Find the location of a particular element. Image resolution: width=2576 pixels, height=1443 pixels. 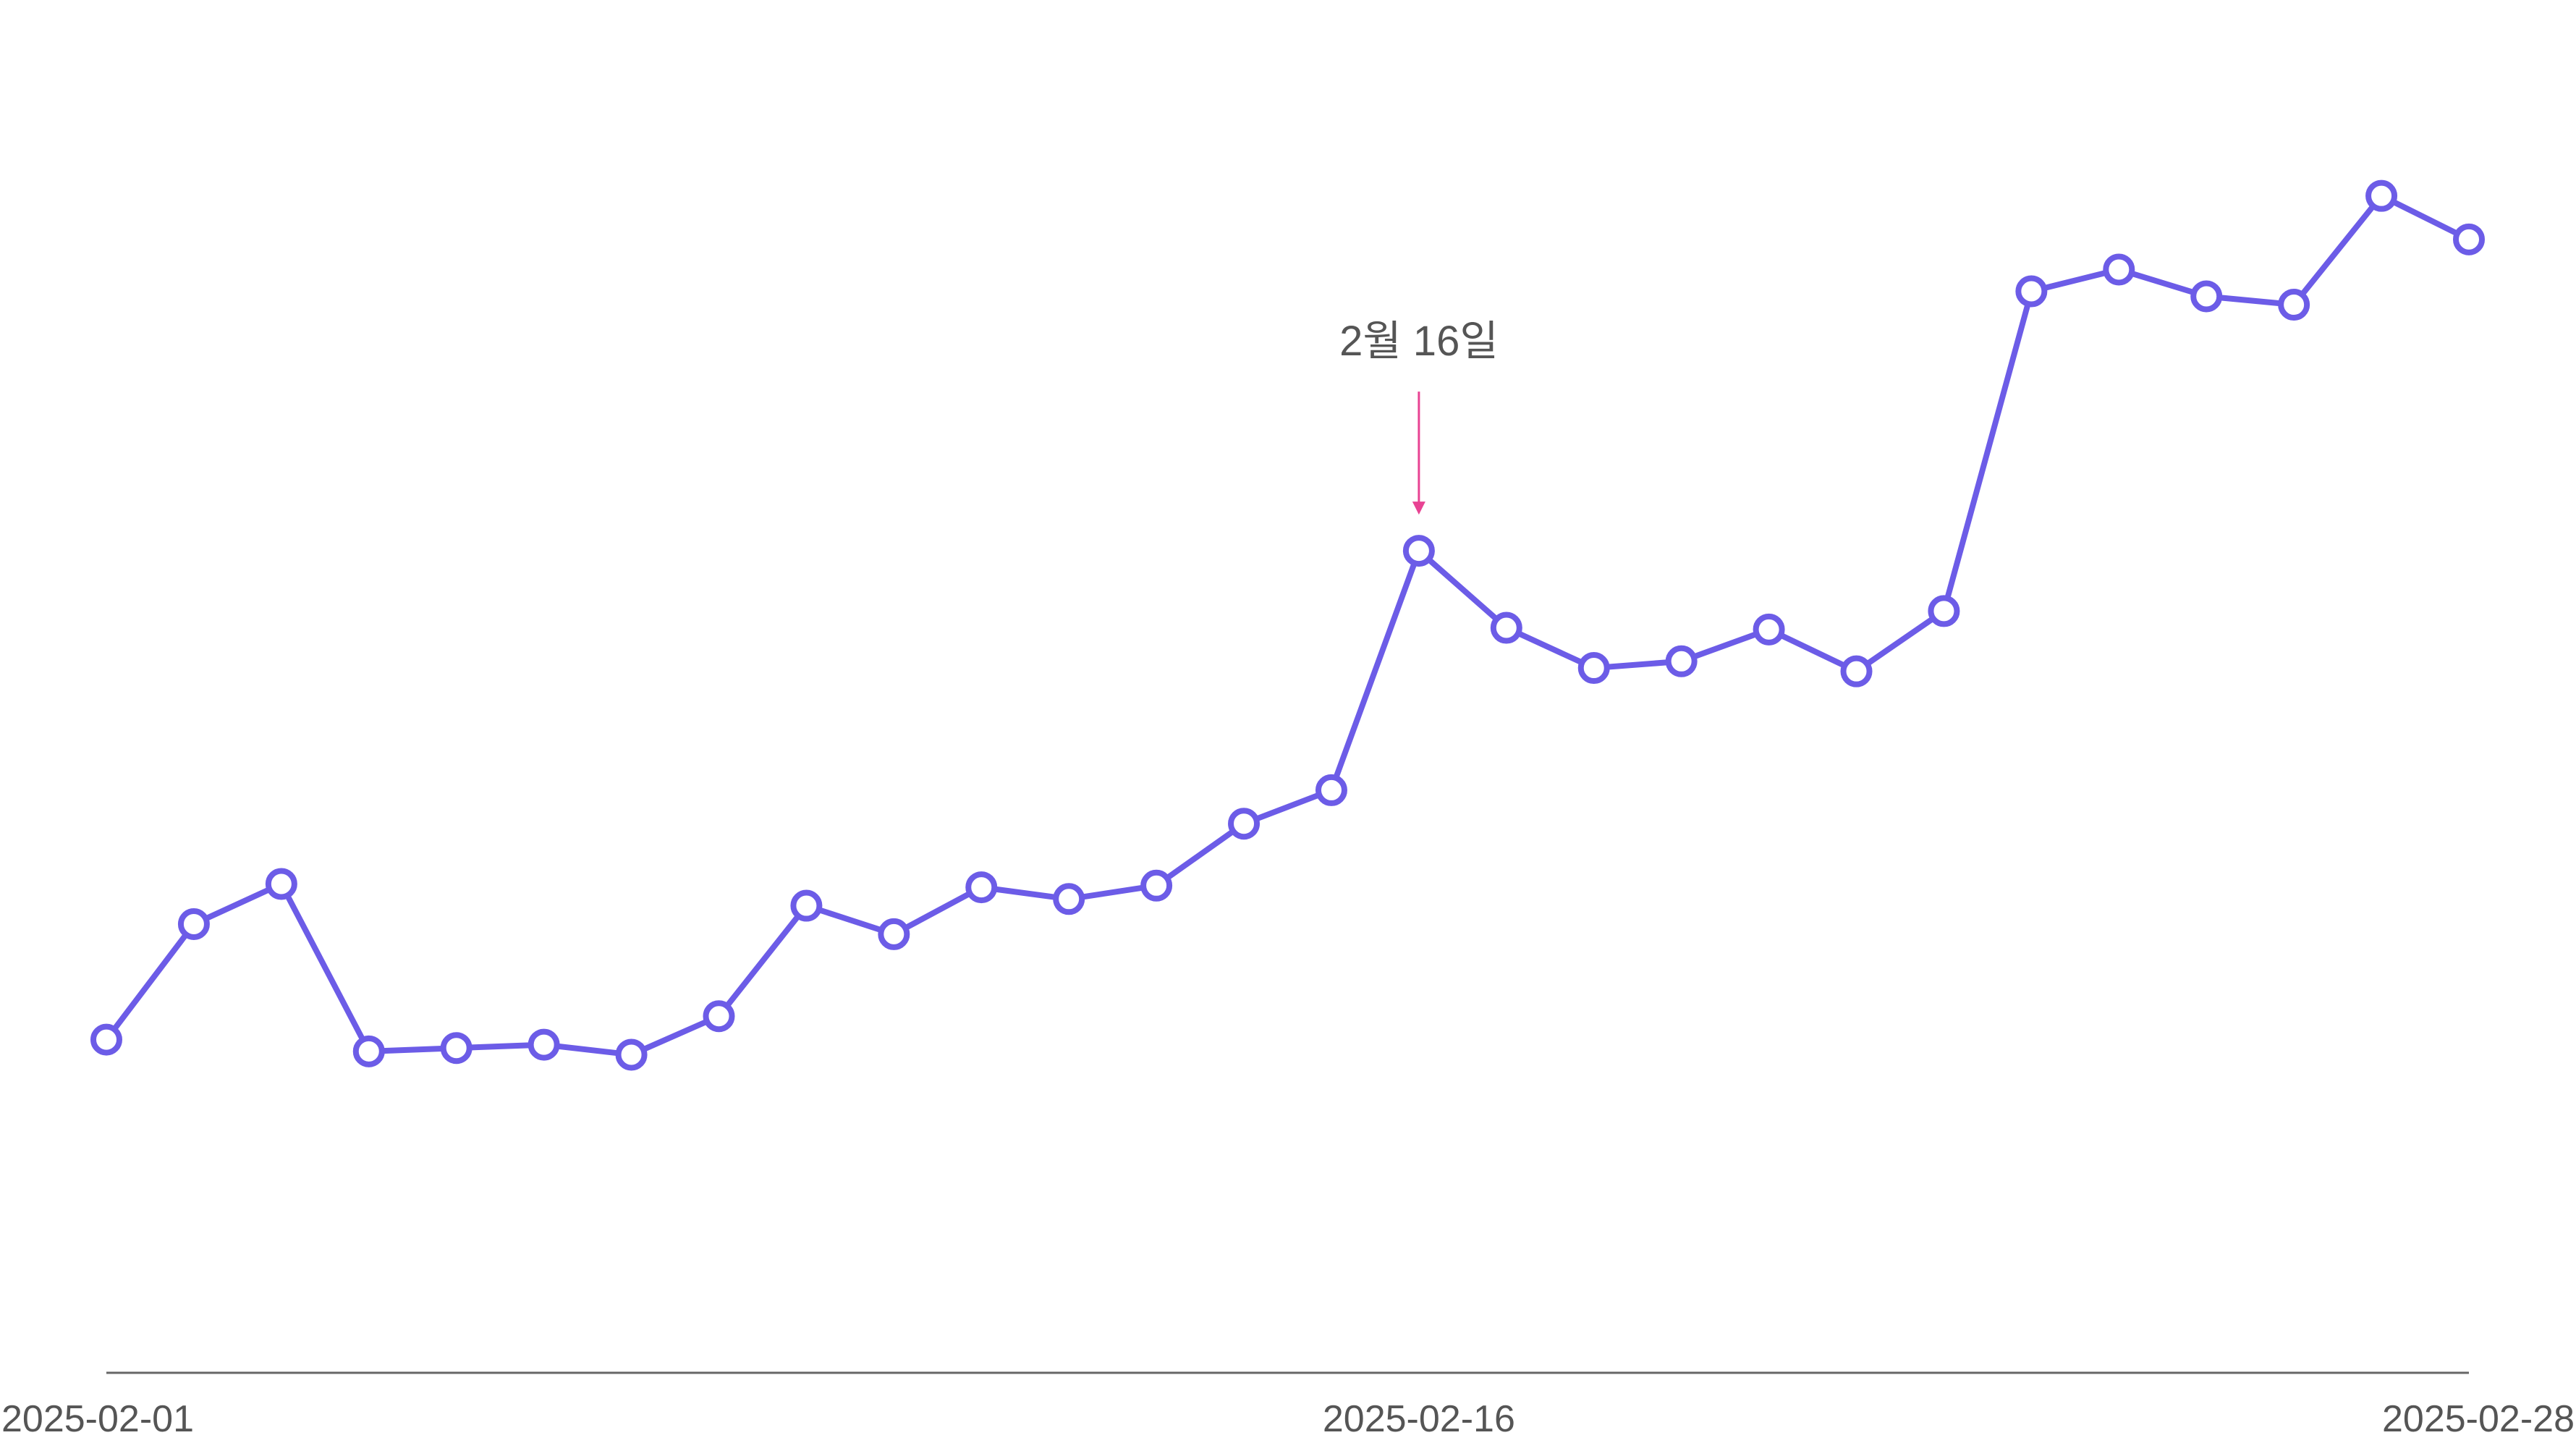

x-tick-label: 2025-02-01 is located at coordinates (97, 1419).